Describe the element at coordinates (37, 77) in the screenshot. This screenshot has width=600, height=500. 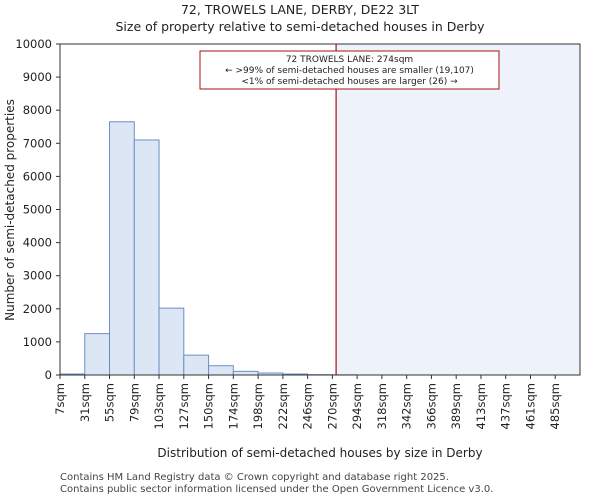
I see `y-tick-label-9000: 9000` at that location.